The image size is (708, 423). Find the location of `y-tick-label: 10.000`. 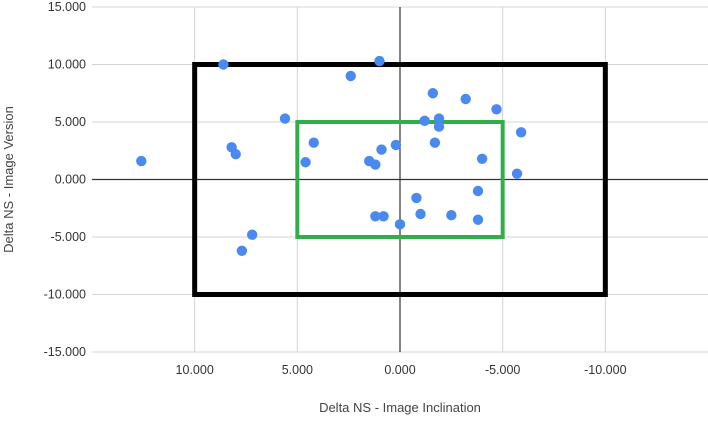

y-tick-label: 10.000 is located at coordinates (67, 65).